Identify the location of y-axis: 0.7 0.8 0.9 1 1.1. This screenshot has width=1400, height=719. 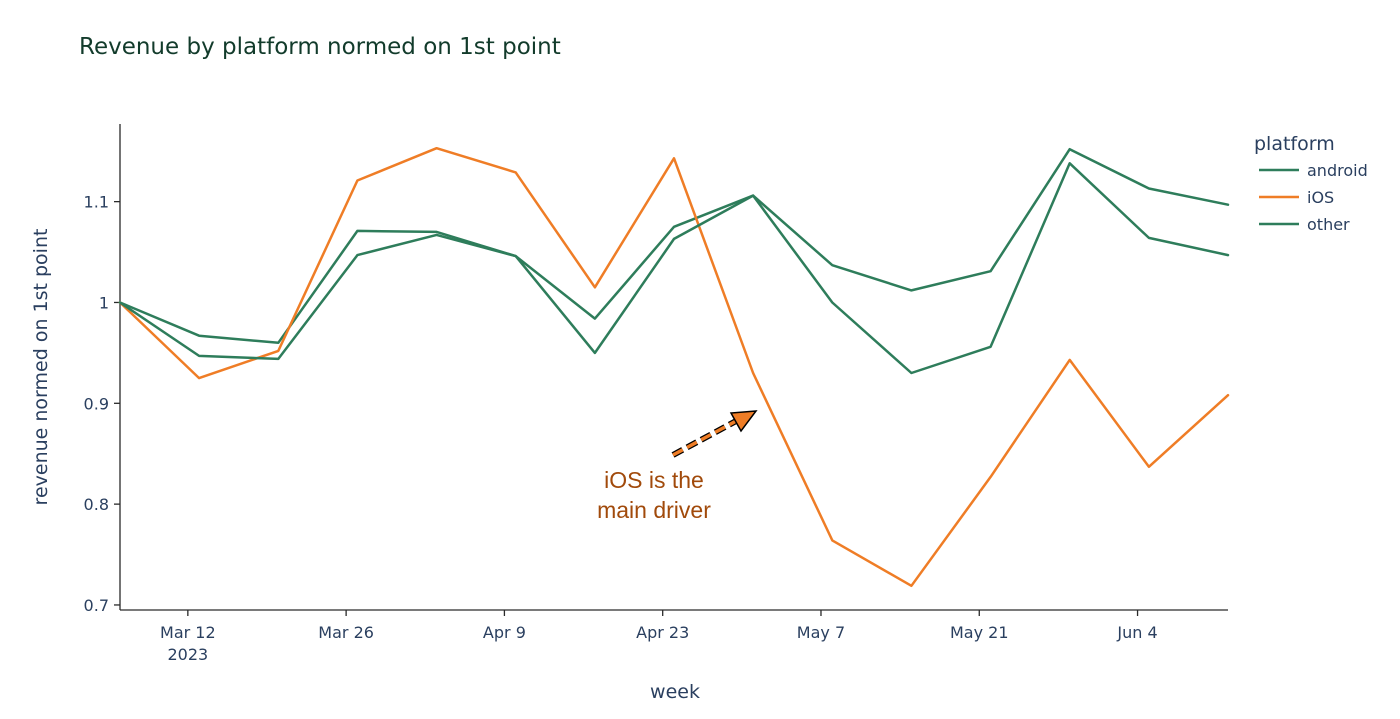
(102, 369).